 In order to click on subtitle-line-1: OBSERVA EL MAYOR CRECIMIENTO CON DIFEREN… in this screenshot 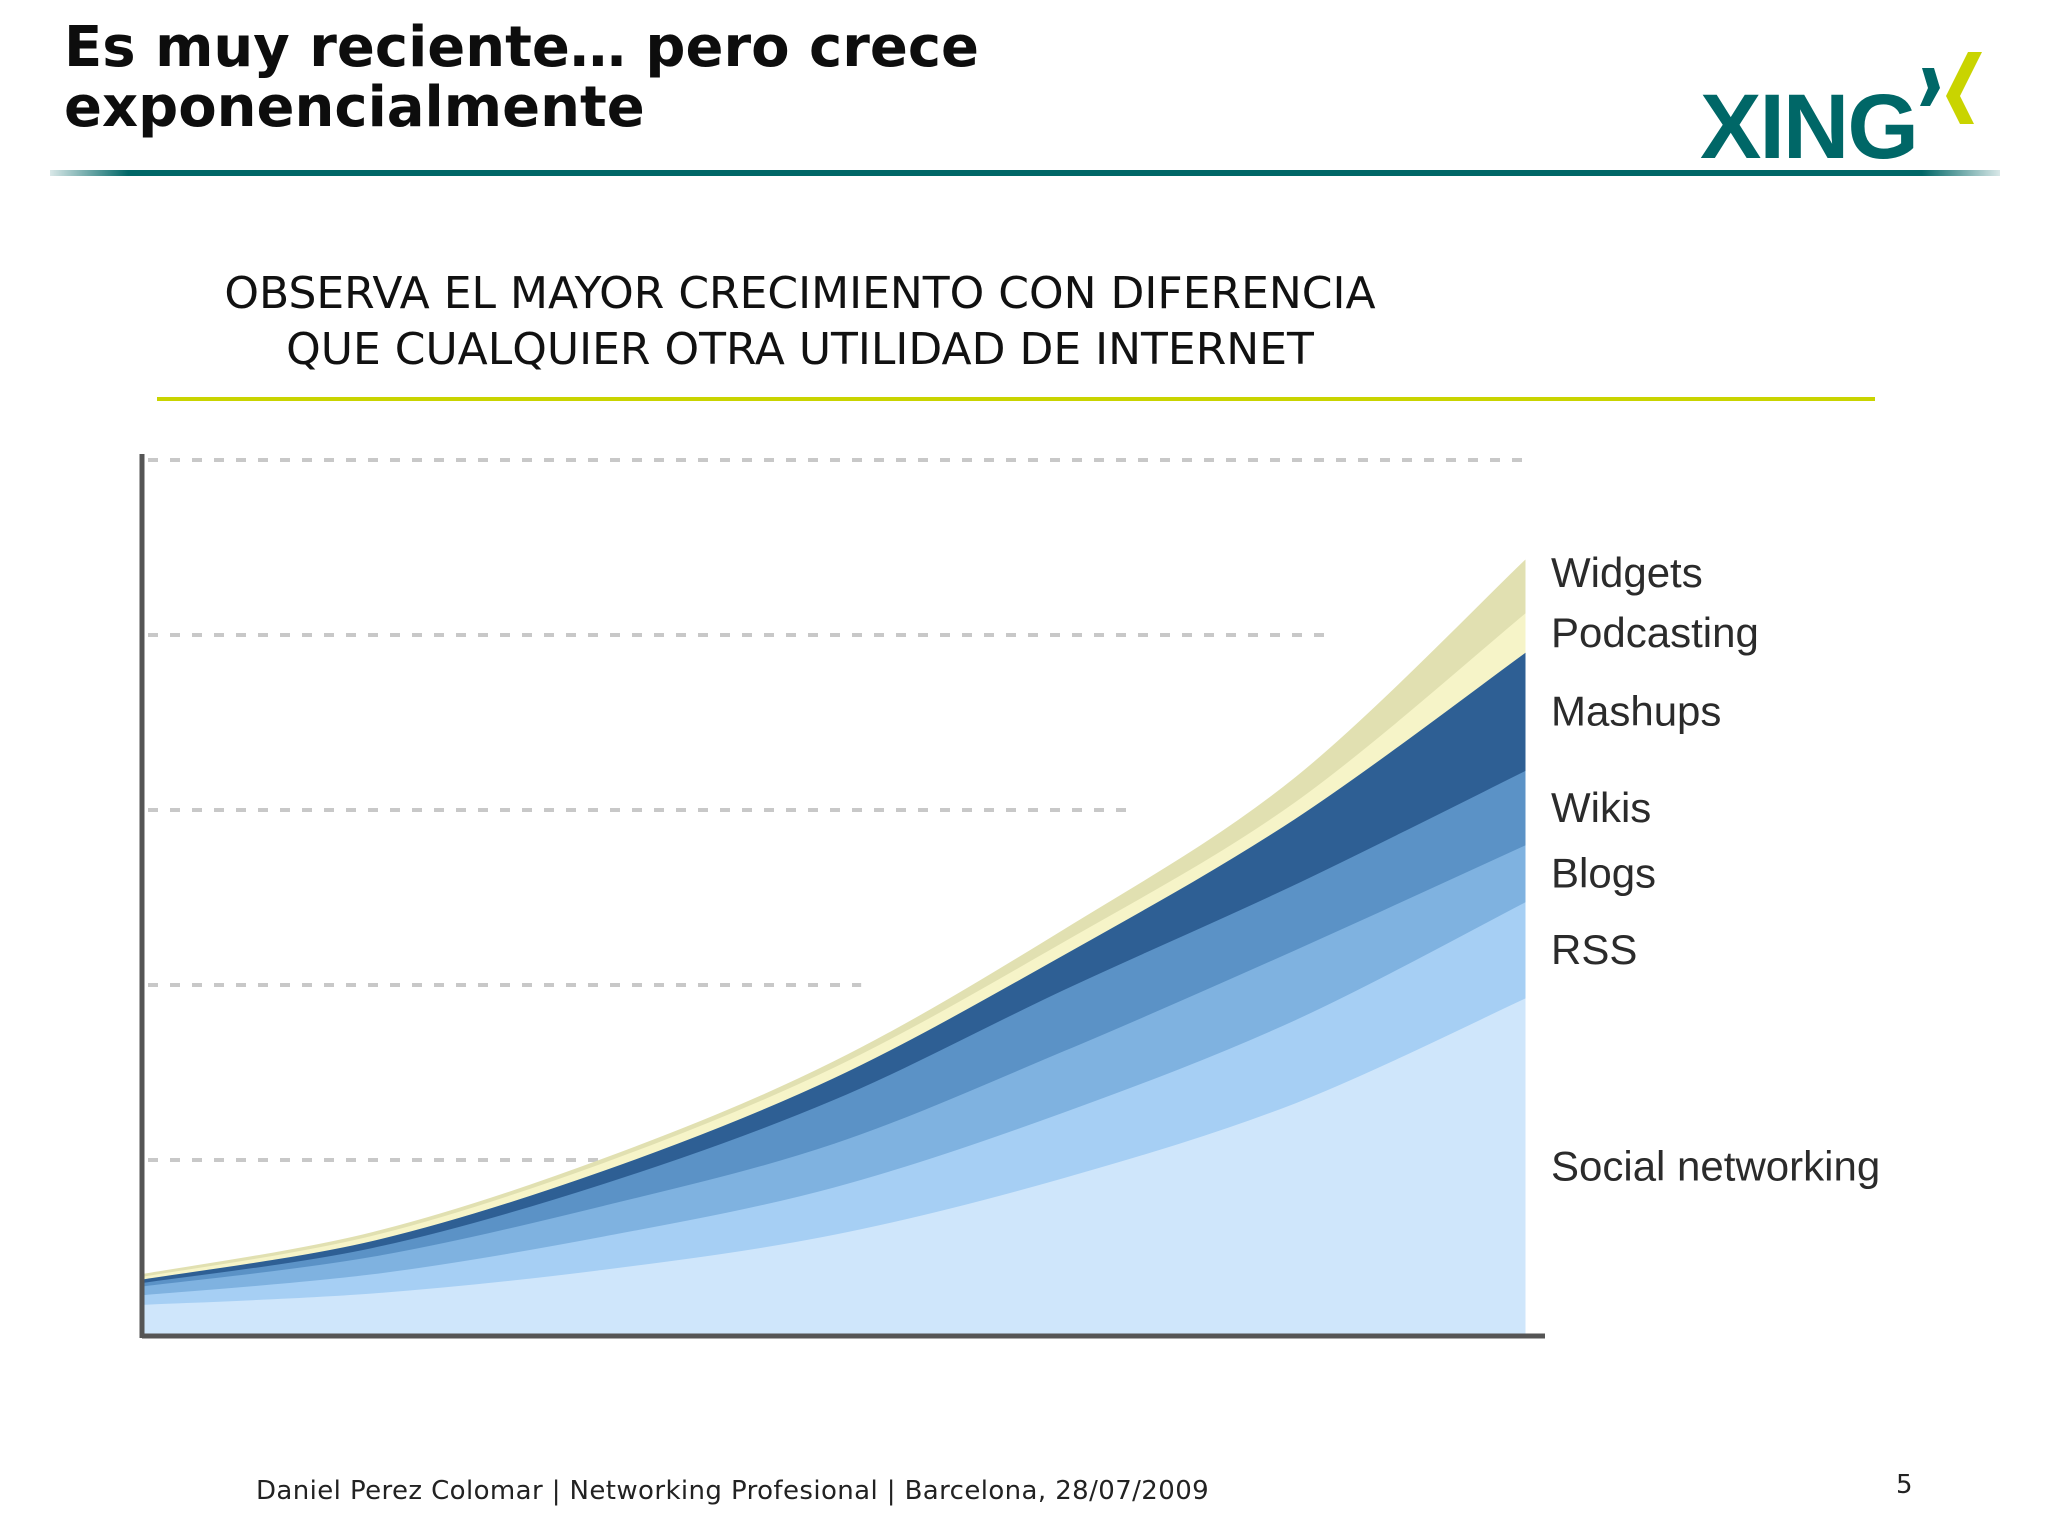, I will do `click(800, 293)`.